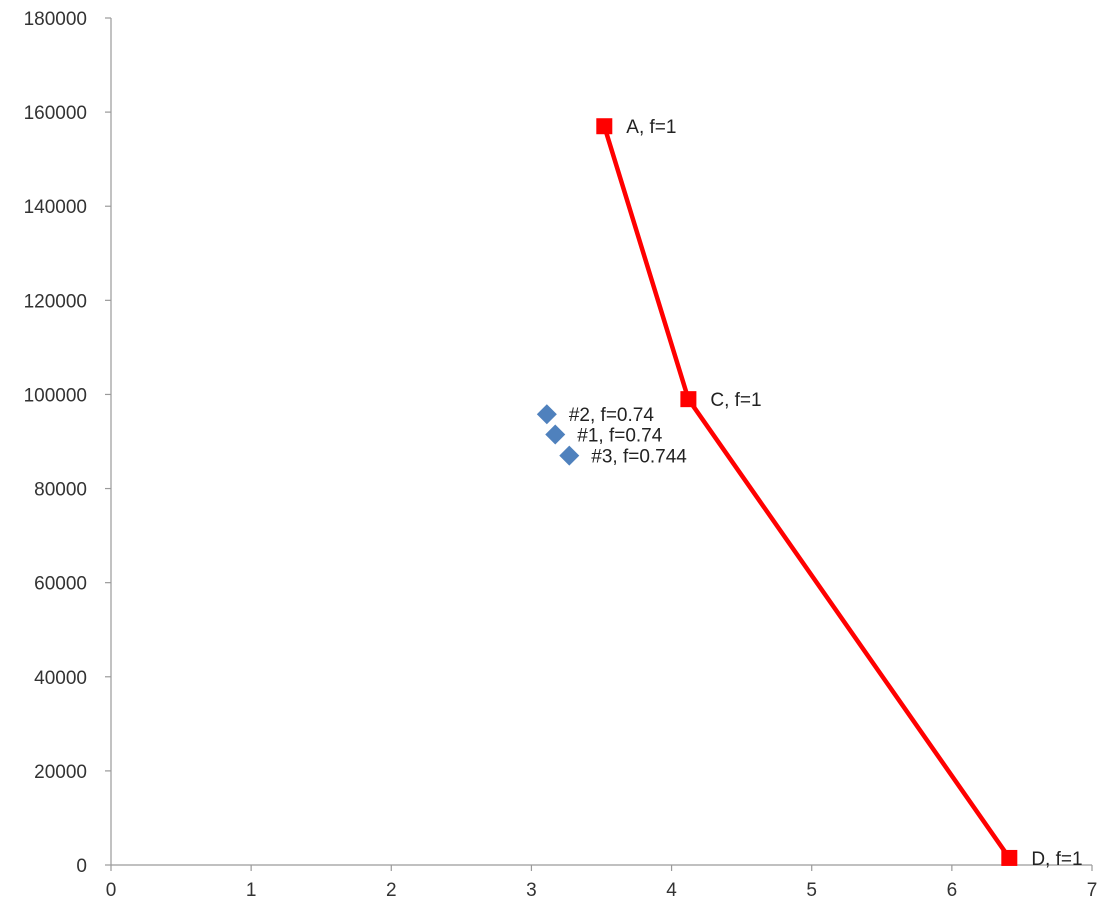 This screenshot has width=1102, height=910. What do you see at coordinates (55, 207) in the screenshot?
I see `y-tick-label: 140000` at bounding box center [55, 207].